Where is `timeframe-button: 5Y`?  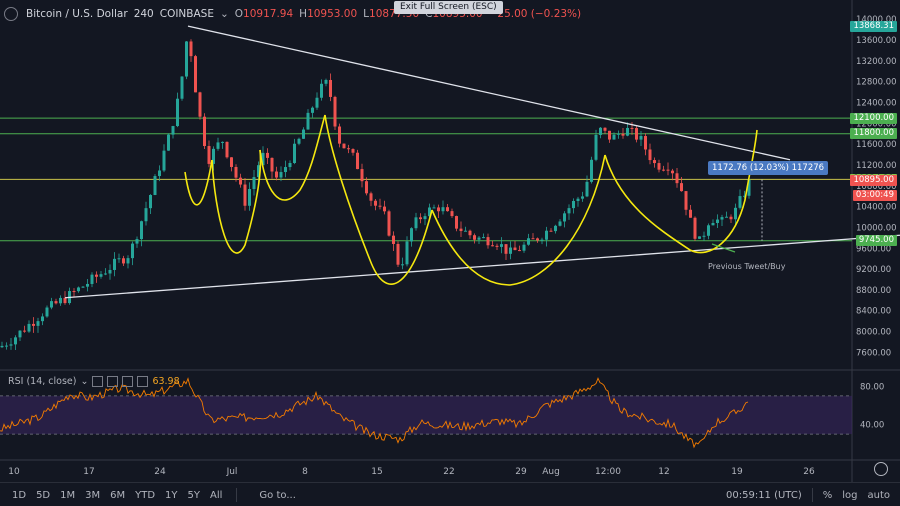
timeframe-button: 5Y is located at coordinates (194, 495).